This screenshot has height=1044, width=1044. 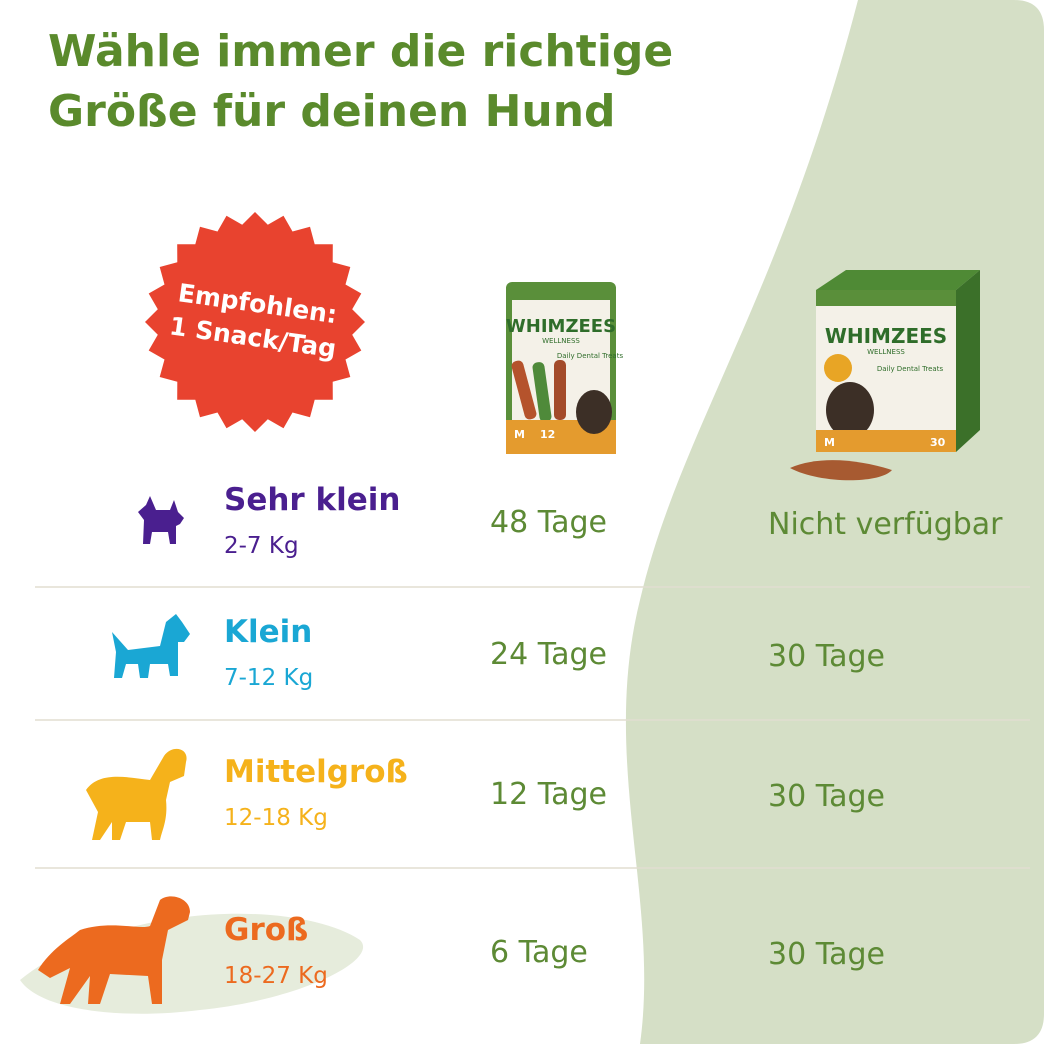 I want to click on title-line: Wähle immer die richtige, so click(x=360, y=51).